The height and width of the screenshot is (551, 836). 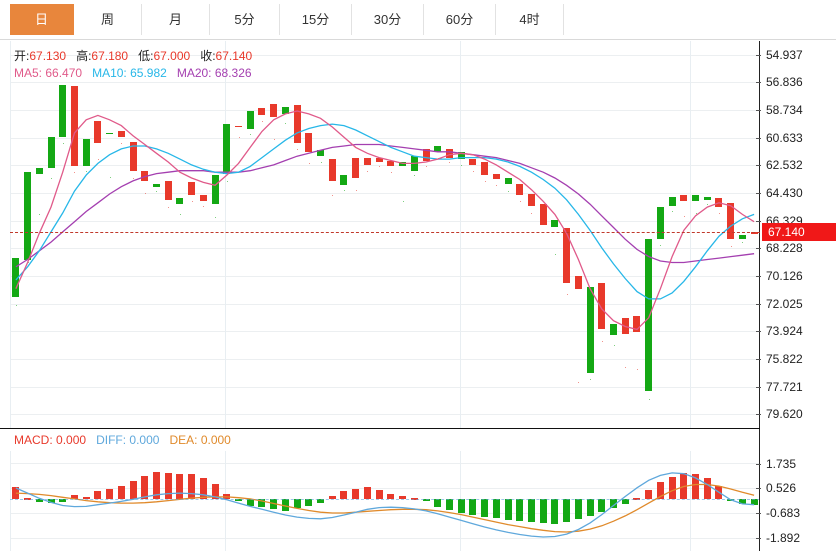 I want to click on period-tab-label: 4时, so click(x=529, y=19).